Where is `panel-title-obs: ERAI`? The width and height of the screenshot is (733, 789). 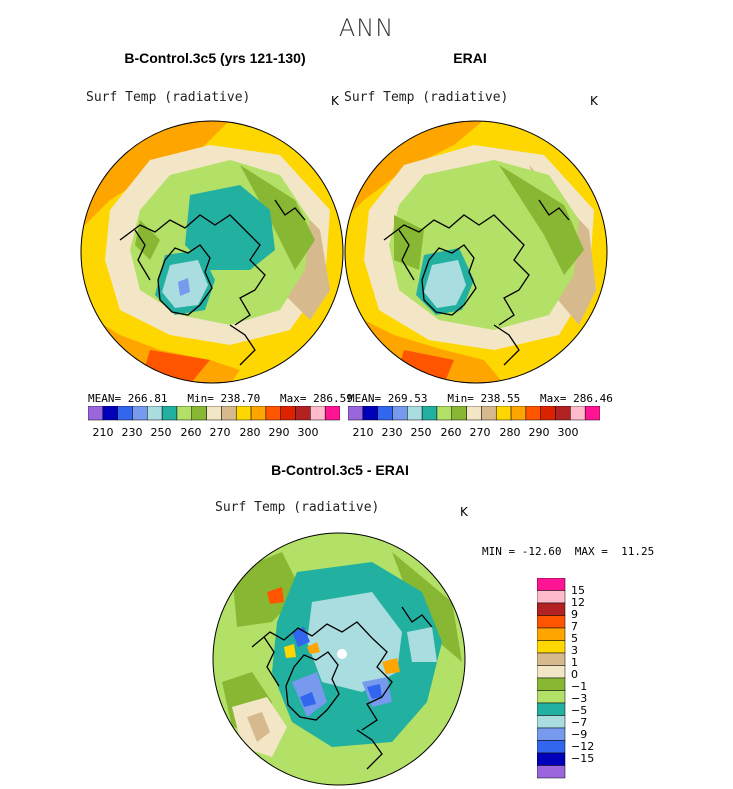
panel-title-obs: ERAI is located at coordinates (470, 58).